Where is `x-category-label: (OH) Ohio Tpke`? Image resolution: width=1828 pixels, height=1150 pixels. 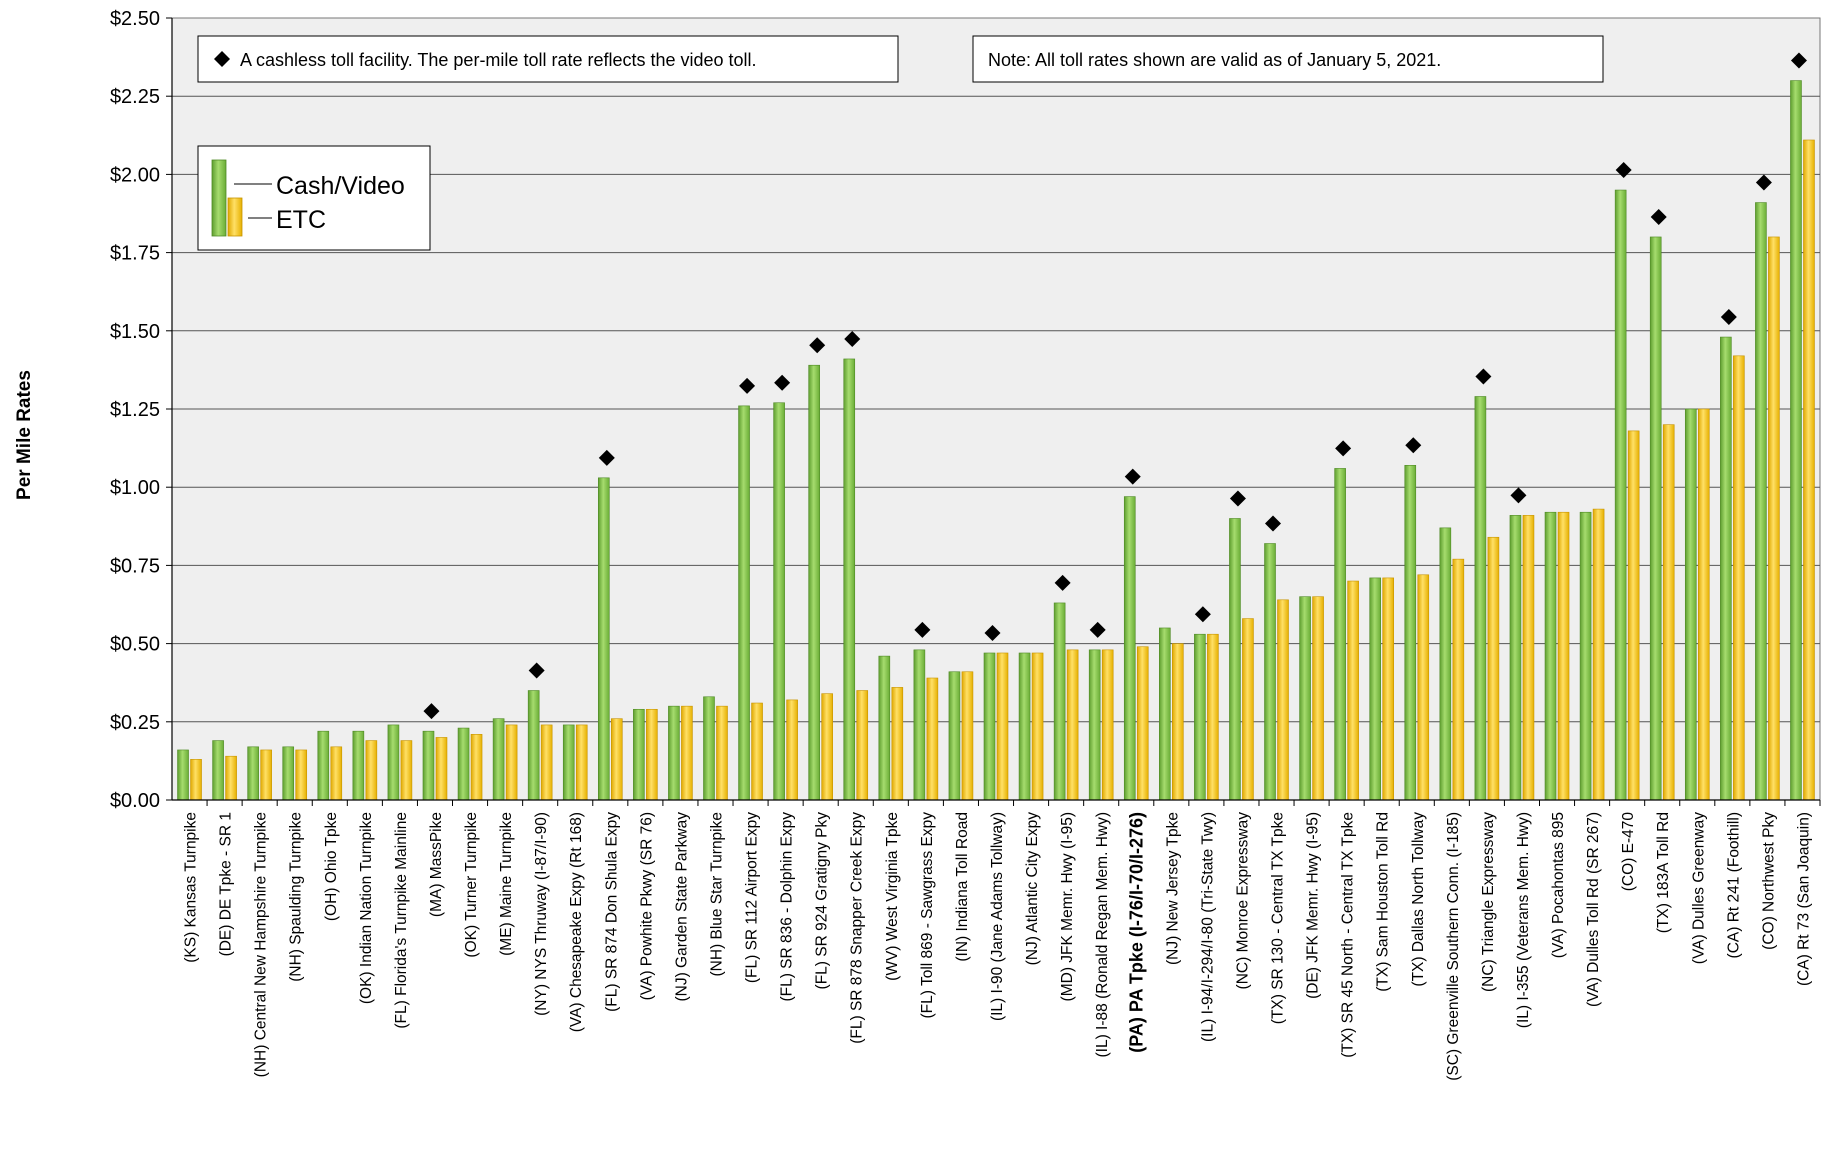 x-category-label: (OH) Ohio Tpke is located at coordinates (331, 866).